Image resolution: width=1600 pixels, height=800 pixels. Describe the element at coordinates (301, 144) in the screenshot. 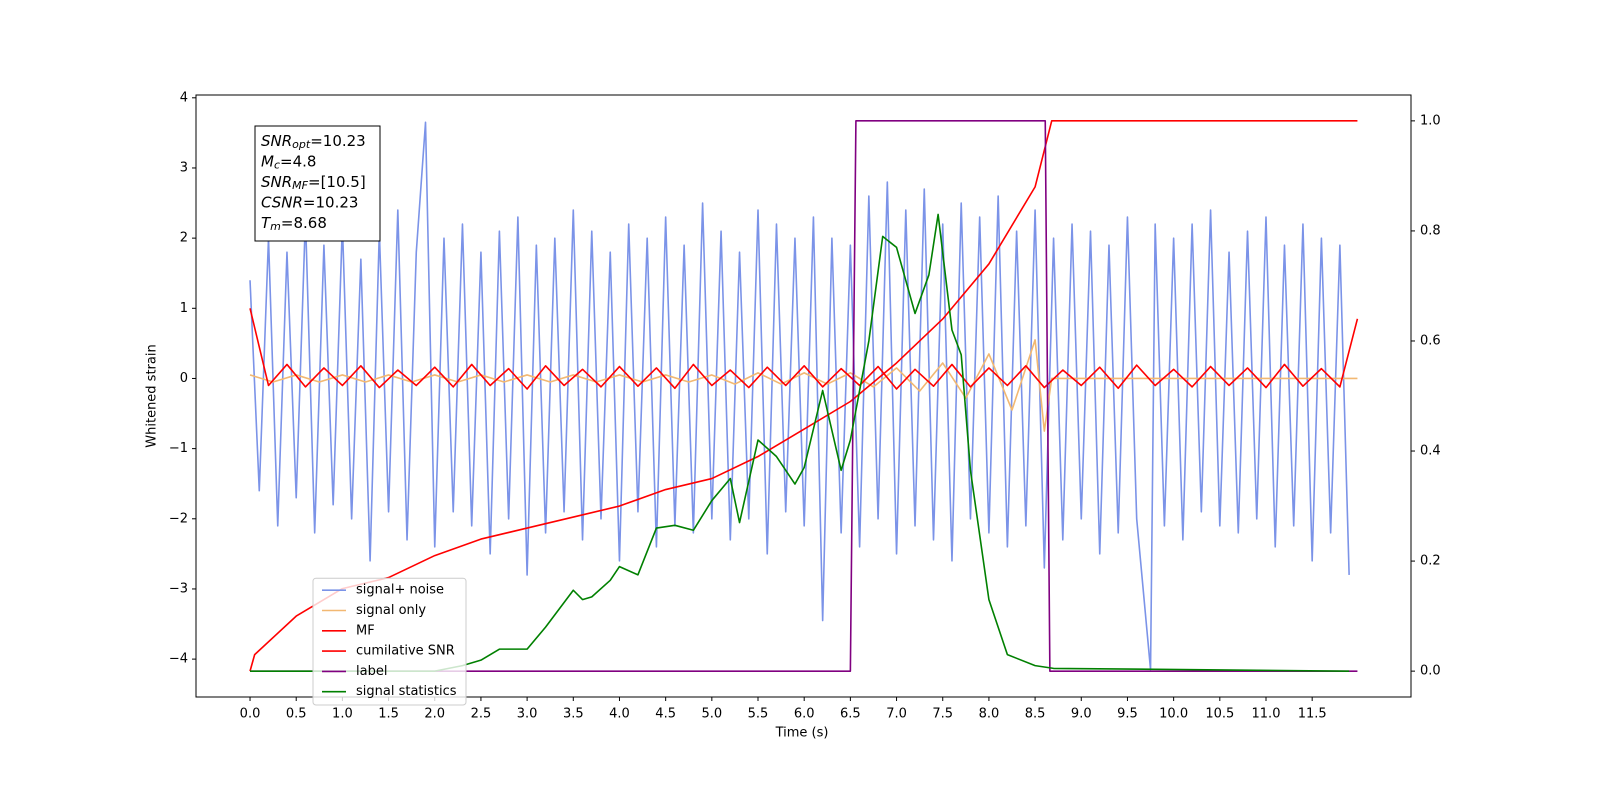

I see `stats-sub: opt` at that location.